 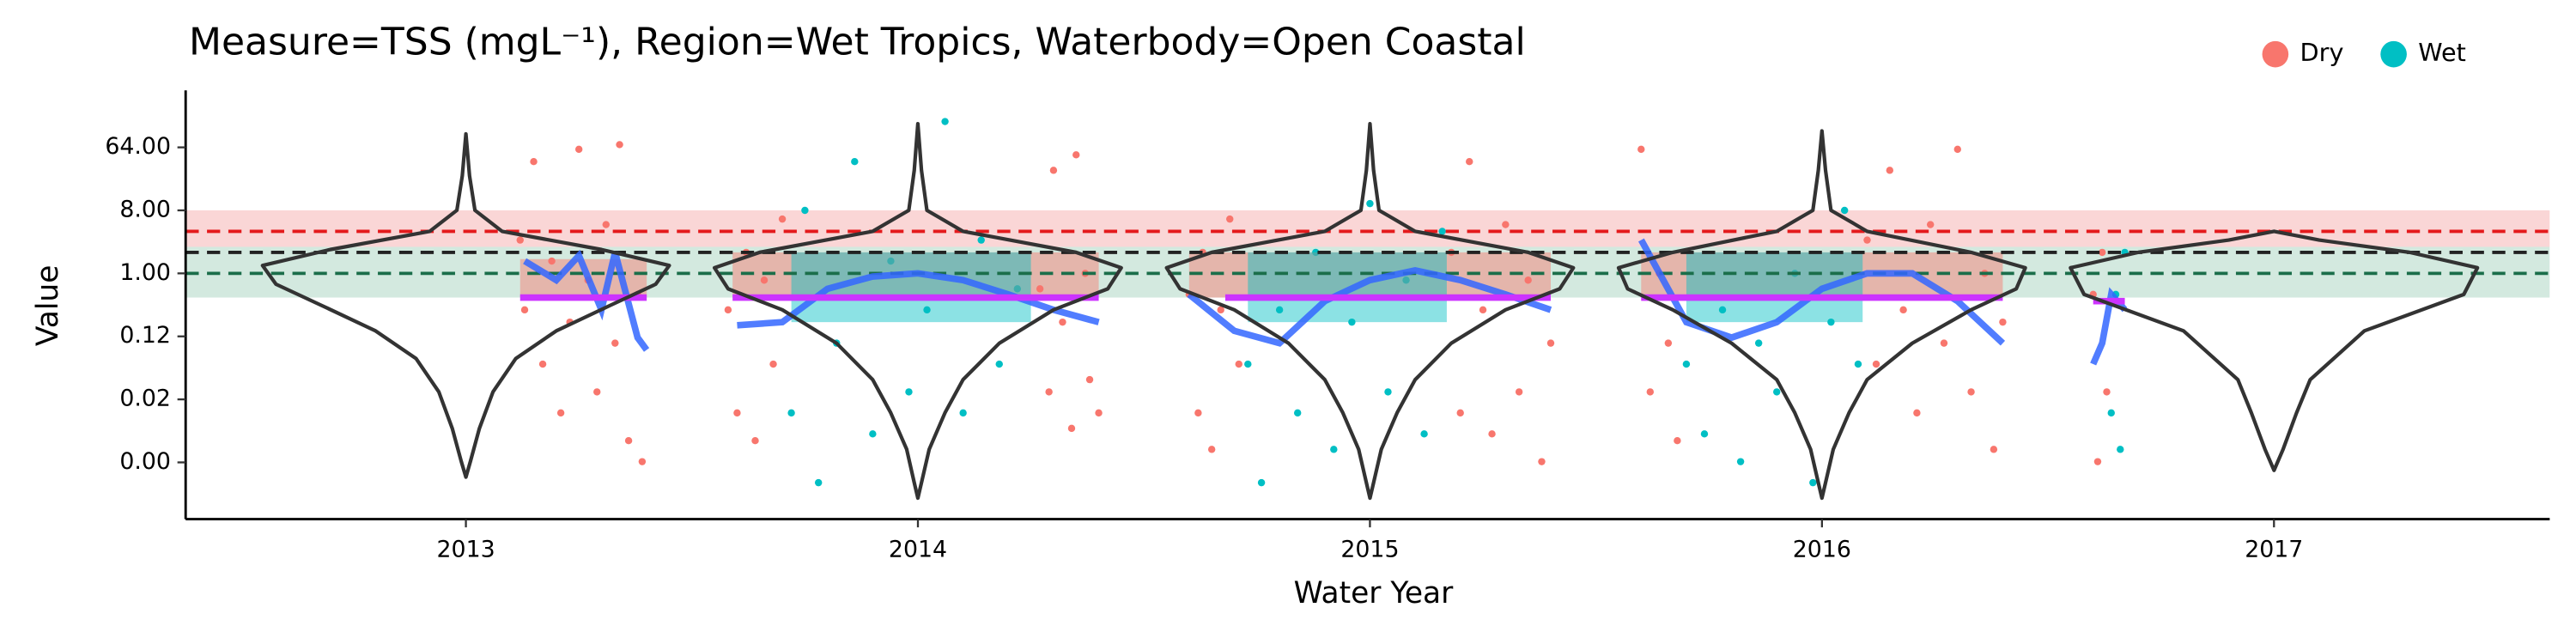 I want to click on x-axis-title: Water Year, so click(x=1374, y=594).